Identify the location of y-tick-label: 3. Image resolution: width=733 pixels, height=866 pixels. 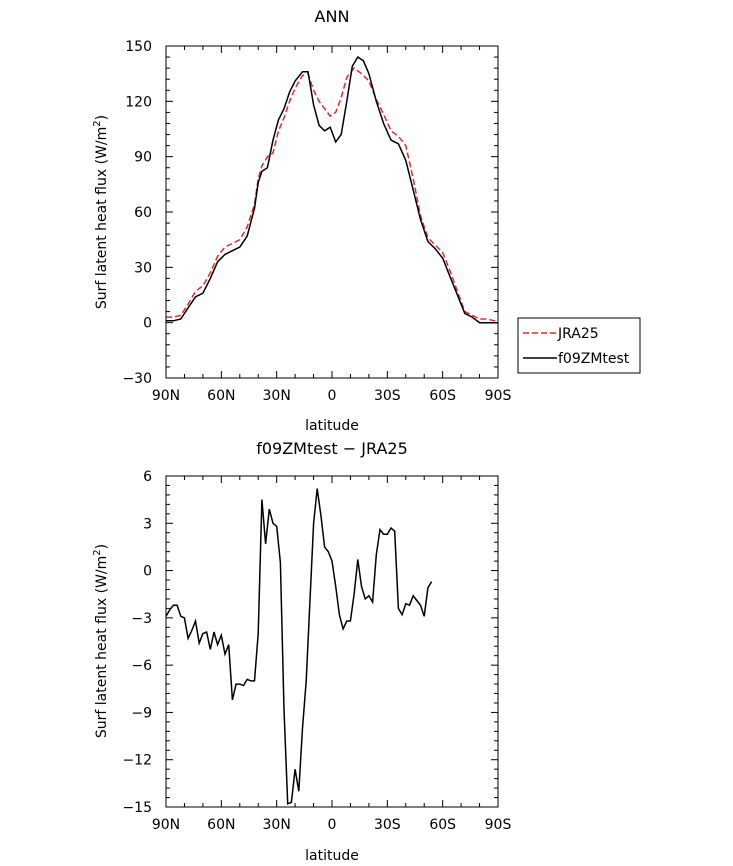
(147, 524).